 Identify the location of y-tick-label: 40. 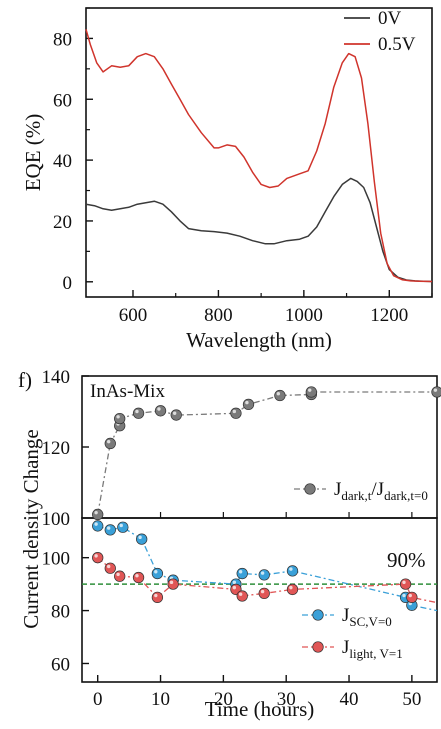
(62, 161).